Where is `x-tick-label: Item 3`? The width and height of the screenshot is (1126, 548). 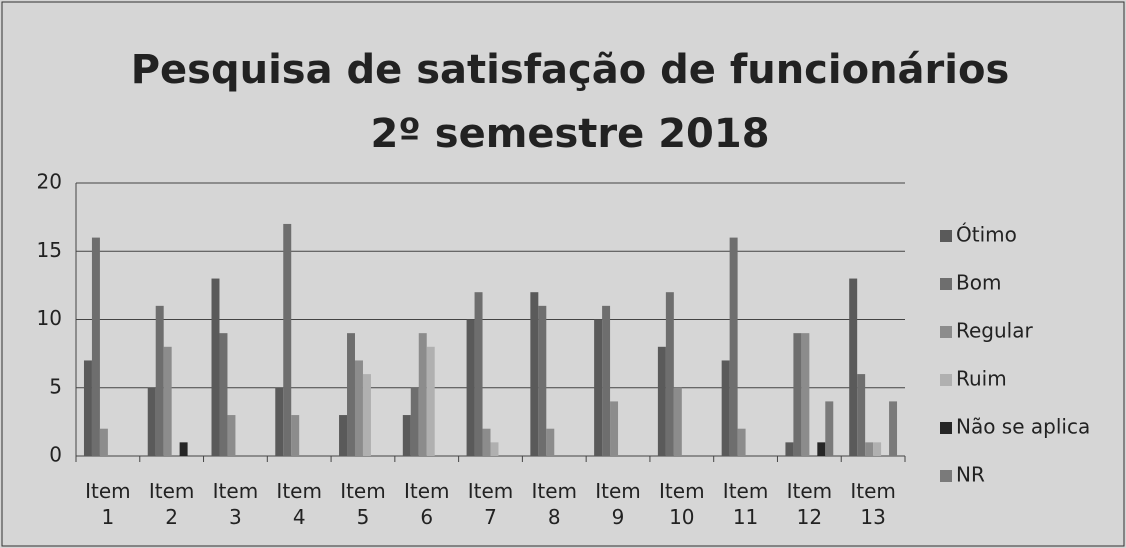
x-tick-label: Item 3 is located at coordinates (235, 504).